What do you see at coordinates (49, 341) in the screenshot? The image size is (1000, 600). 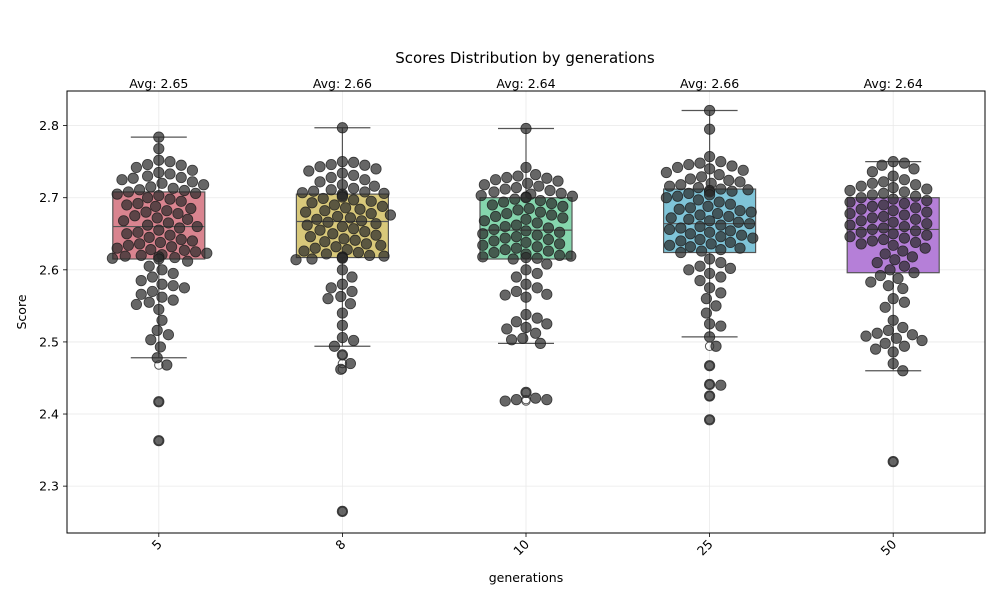 I see `y-tick-label: 2.5` at bounding box center [49, 341].